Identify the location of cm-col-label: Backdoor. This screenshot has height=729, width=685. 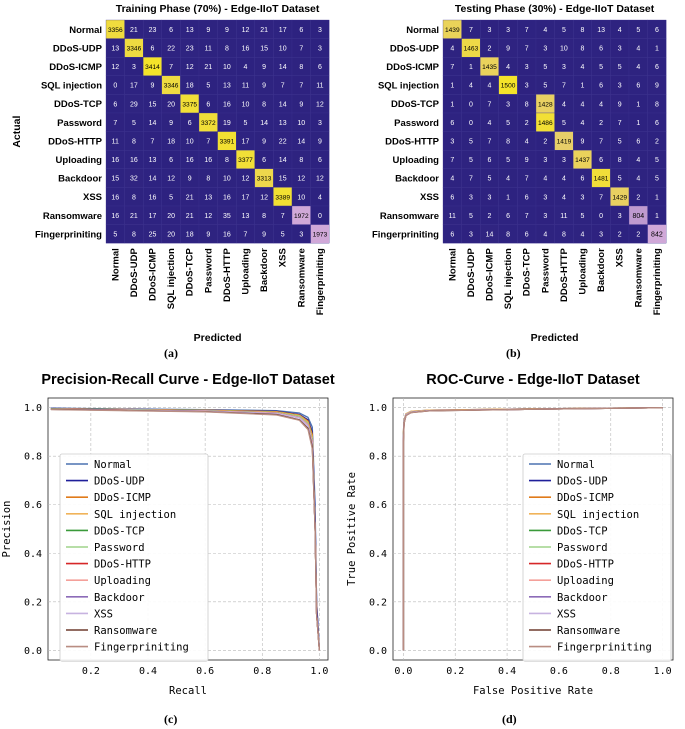
(264, 270).